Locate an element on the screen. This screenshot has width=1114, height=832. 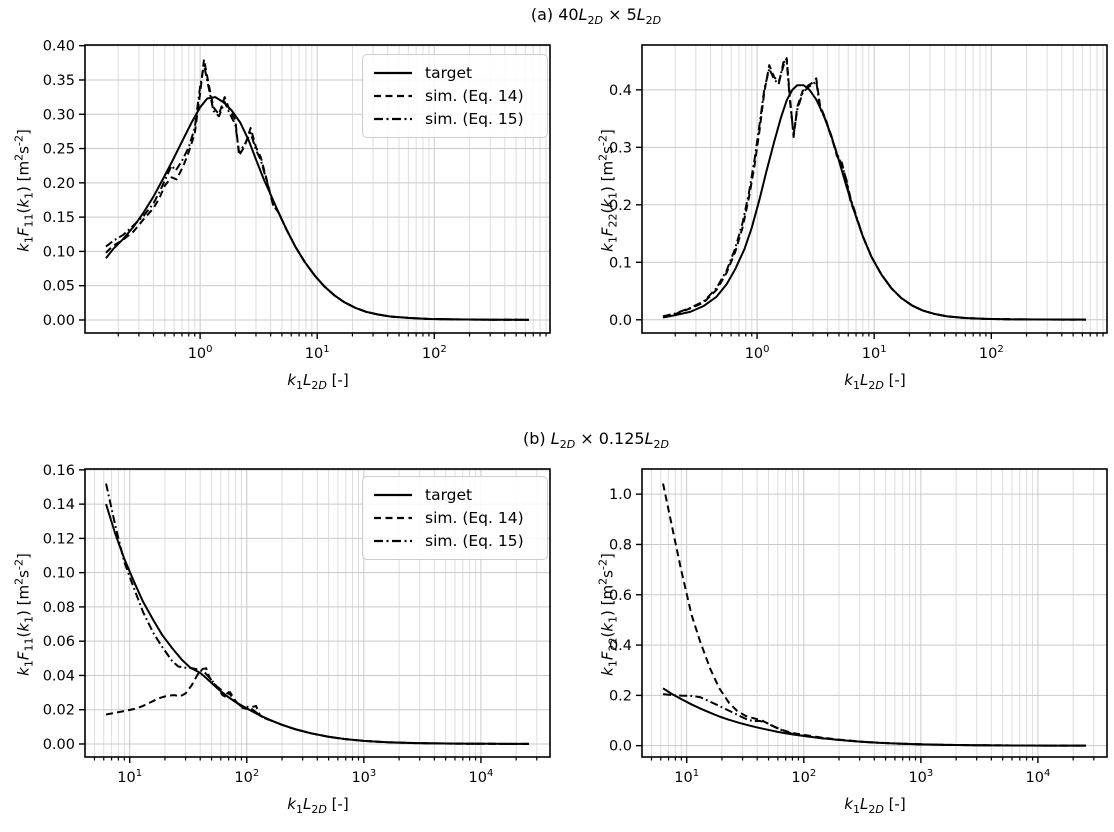
series-group-a-f11 is located at coordinates (317, 189).